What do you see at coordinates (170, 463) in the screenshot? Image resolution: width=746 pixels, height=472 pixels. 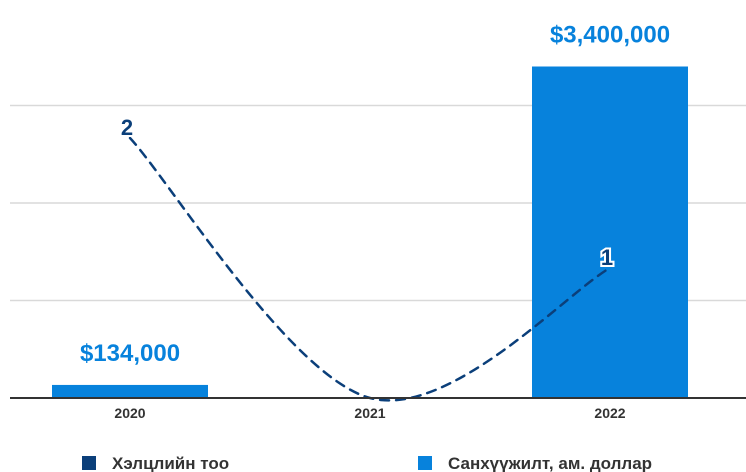 I see `legend-label: Хэлцлийн тоо` at bounding box center [170, 463].